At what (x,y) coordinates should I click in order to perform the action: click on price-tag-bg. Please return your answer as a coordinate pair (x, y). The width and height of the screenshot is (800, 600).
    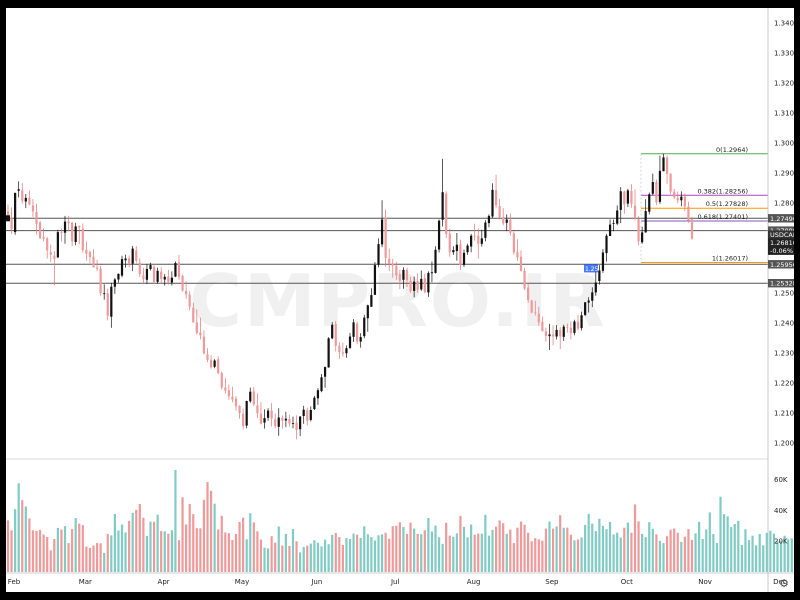
    Looking at the image, I should click on (781, 234).